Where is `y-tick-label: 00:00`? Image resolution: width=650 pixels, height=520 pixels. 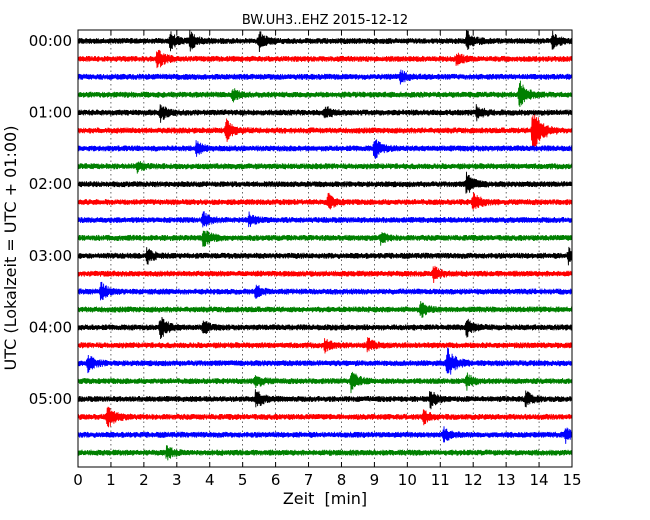
y-tick-label: 00:00 is located at coordinates (50, 41).